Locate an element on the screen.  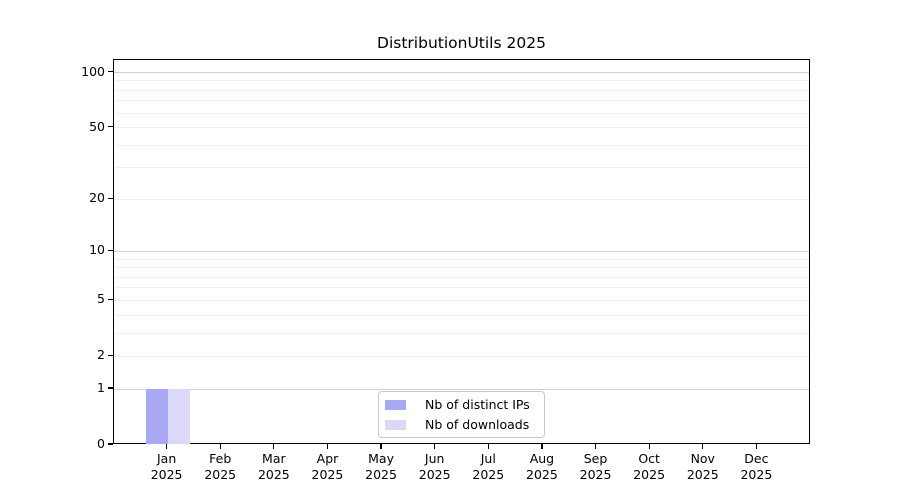
x-tick-month: Mar is located at coordinates (274, 458).